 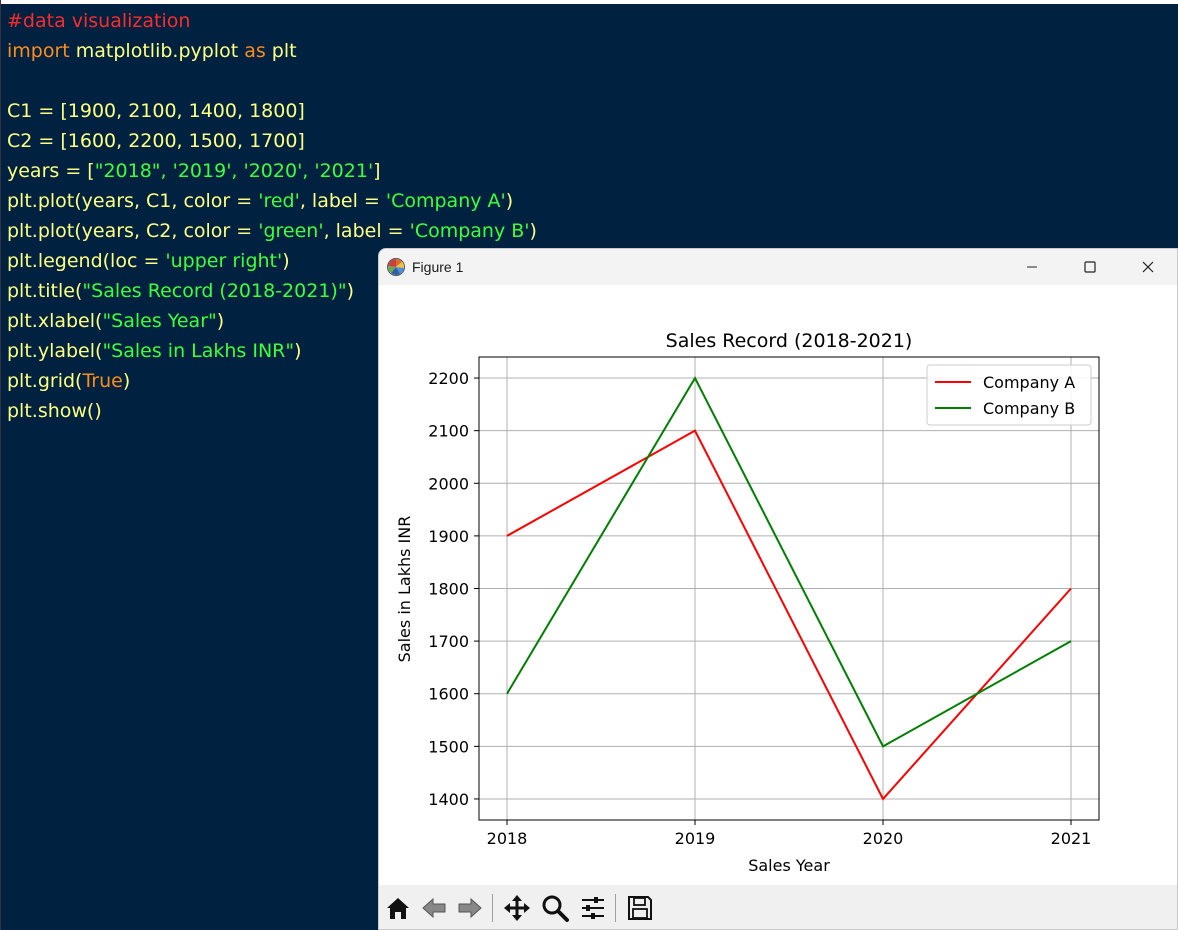 I want to click on code-line: #data visualization, so click(x=98, y=21).